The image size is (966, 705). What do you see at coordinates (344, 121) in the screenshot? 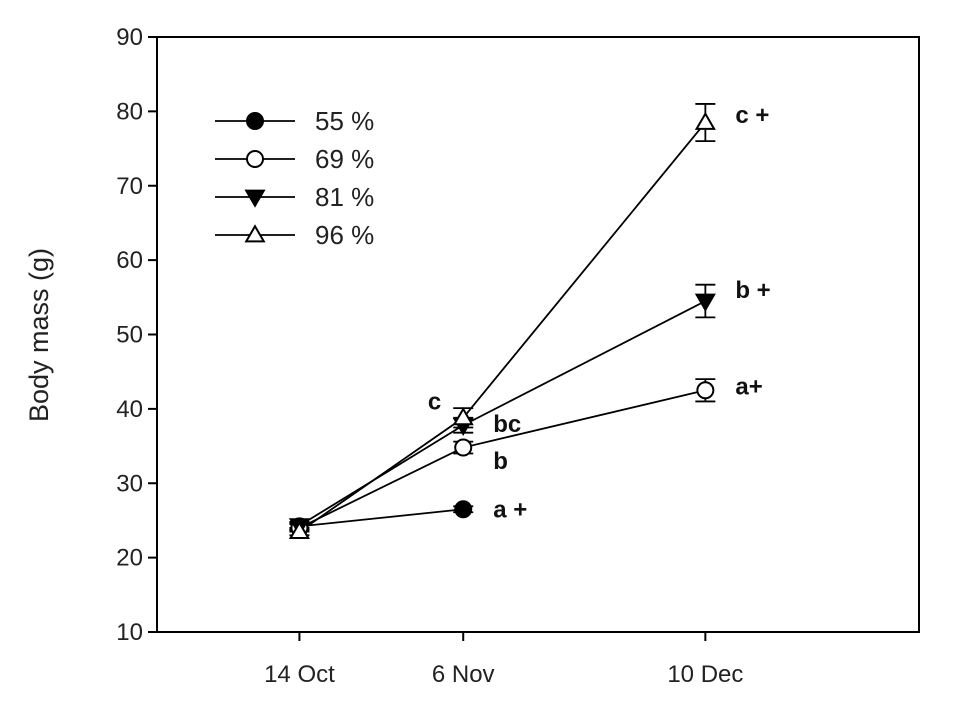
I see `legend-label: 55 %` at bounding box center [344, 121].